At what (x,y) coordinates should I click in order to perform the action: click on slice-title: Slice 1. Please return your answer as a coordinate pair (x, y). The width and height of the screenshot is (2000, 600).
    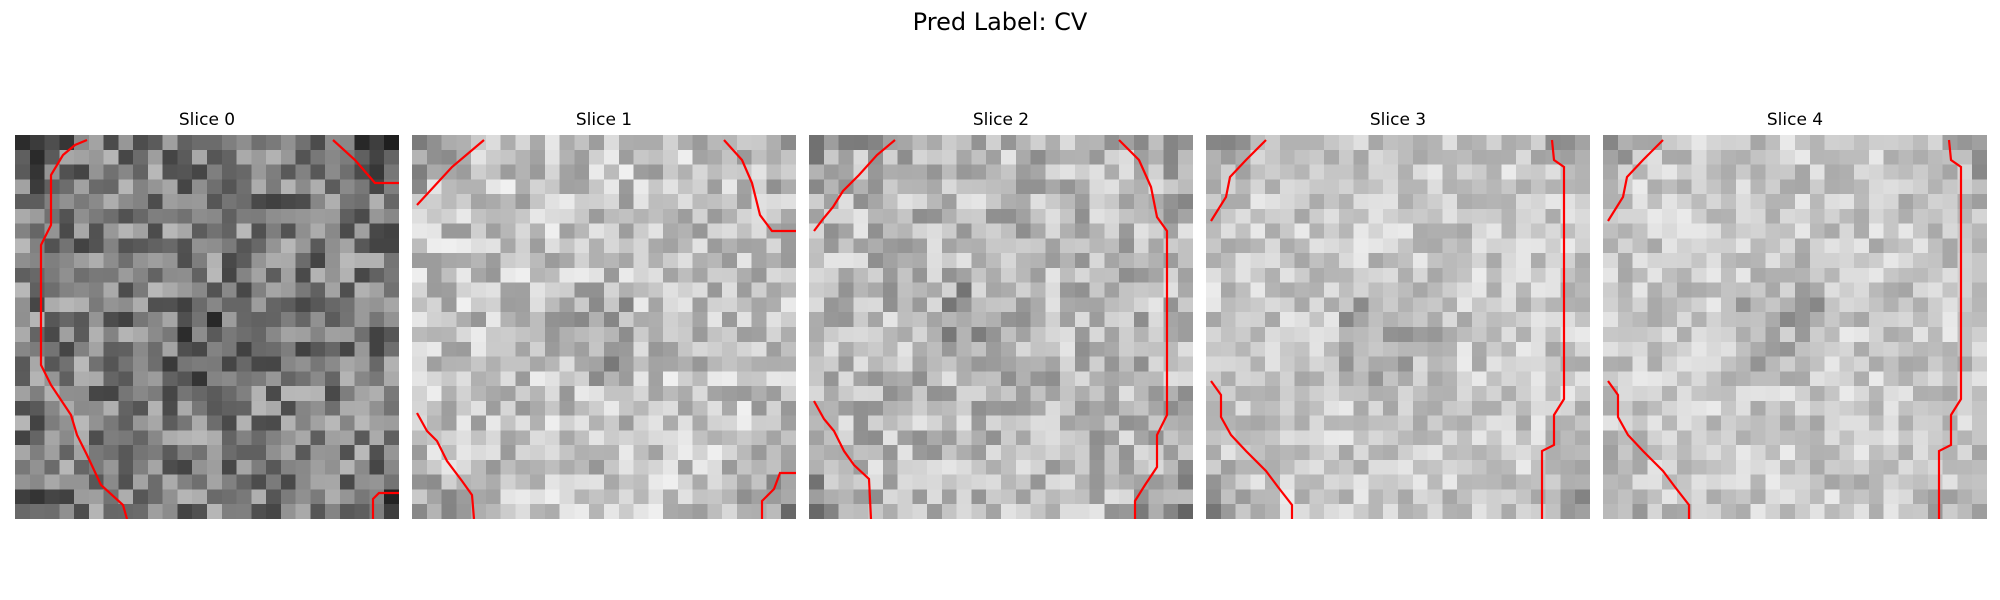
    Looking at the image, I should click on (604, 120).